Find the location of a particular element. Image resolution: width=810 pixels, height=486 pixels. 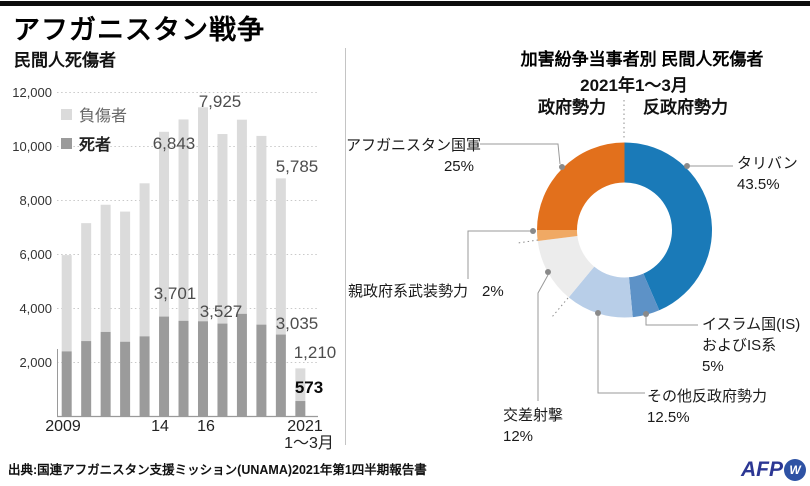

donut-label-text: アフガニスタン国軍 is located at coordinates (414, 145).